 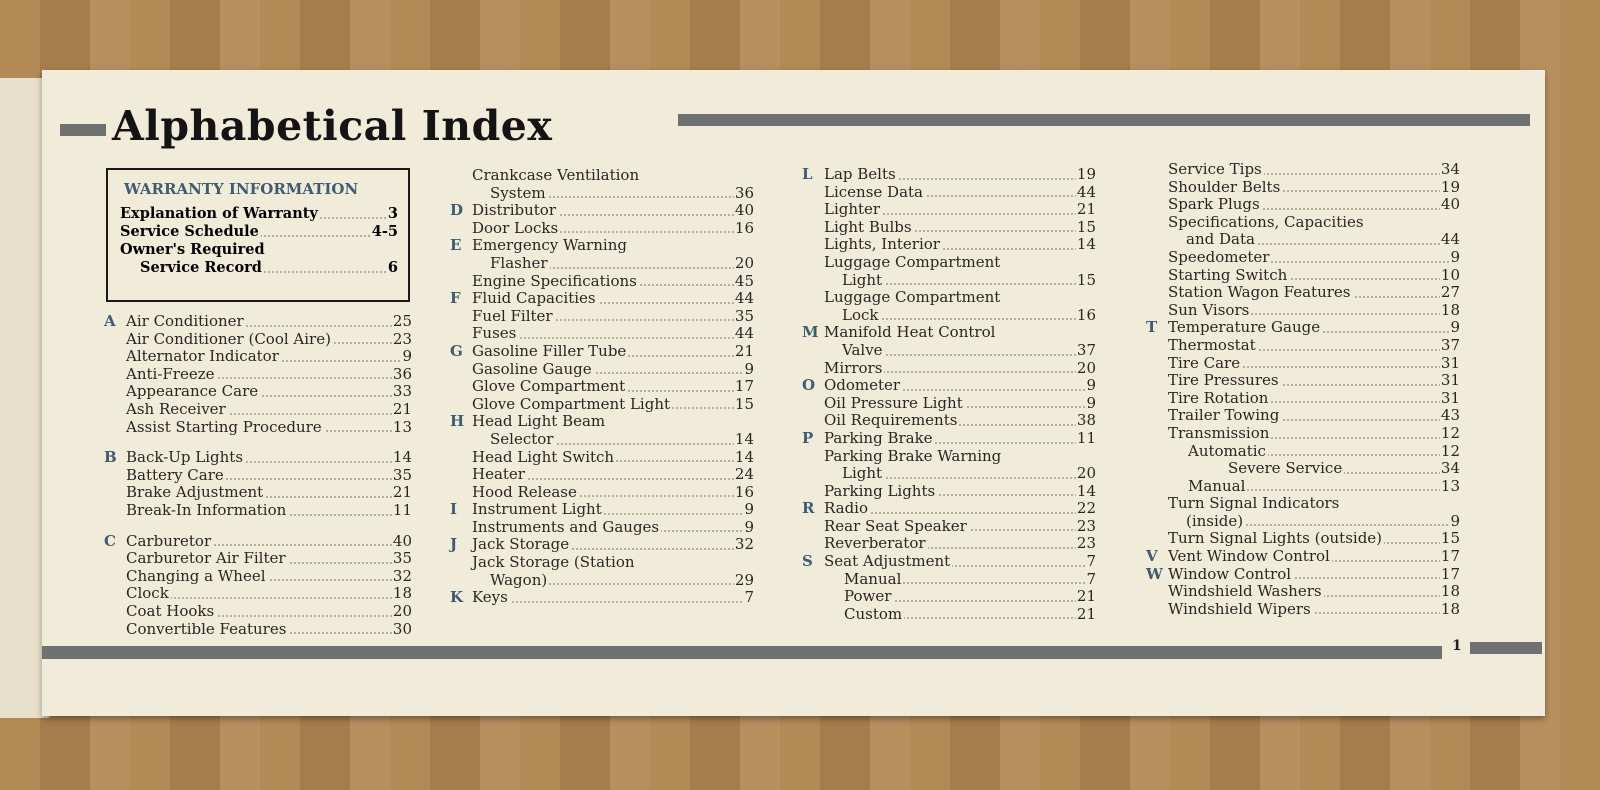 What do you see at coordinates (269, 576) in the screenshot?
I see `index-entry: Changing a Wheel 32` at bounding box center [269, 576].